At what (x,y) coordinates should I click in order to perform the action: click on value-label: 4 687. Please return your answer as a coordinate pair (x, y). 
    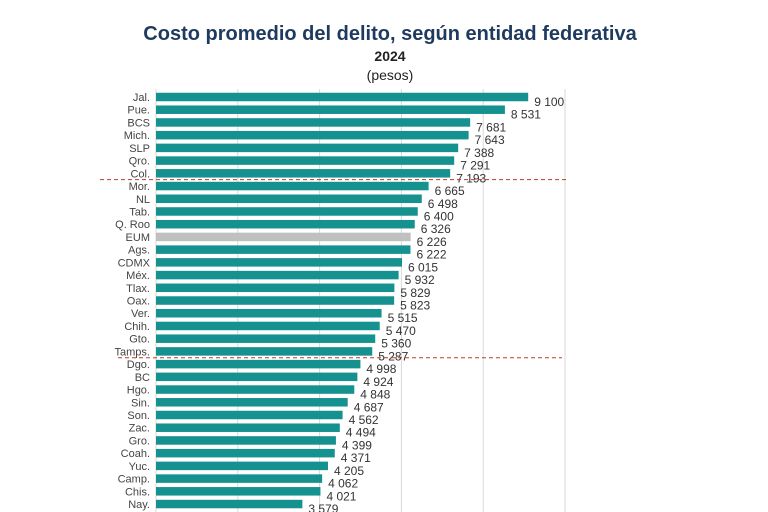
    Looking at the image, I should click on (369, 407).